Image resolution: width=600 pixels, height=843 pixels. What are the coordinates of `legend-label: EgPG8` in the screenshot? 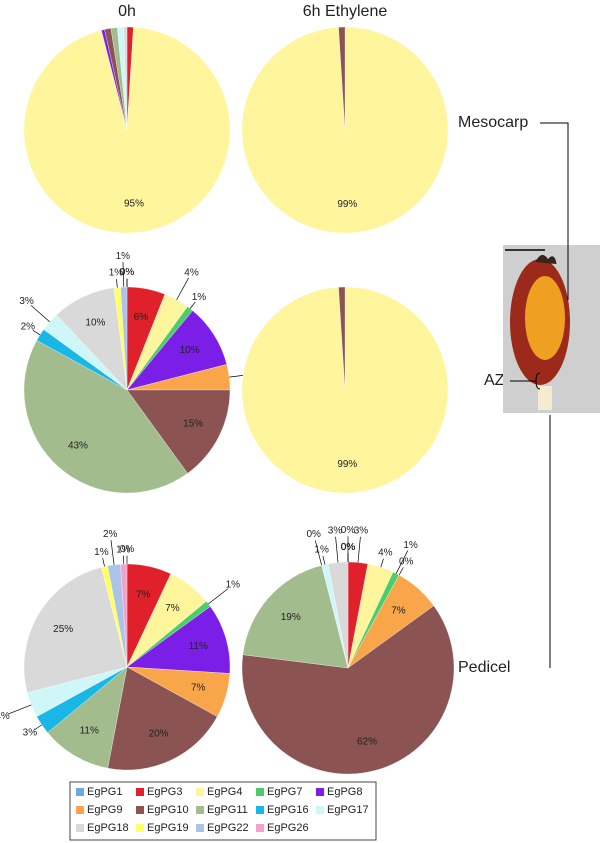 It's located at (344, 792).